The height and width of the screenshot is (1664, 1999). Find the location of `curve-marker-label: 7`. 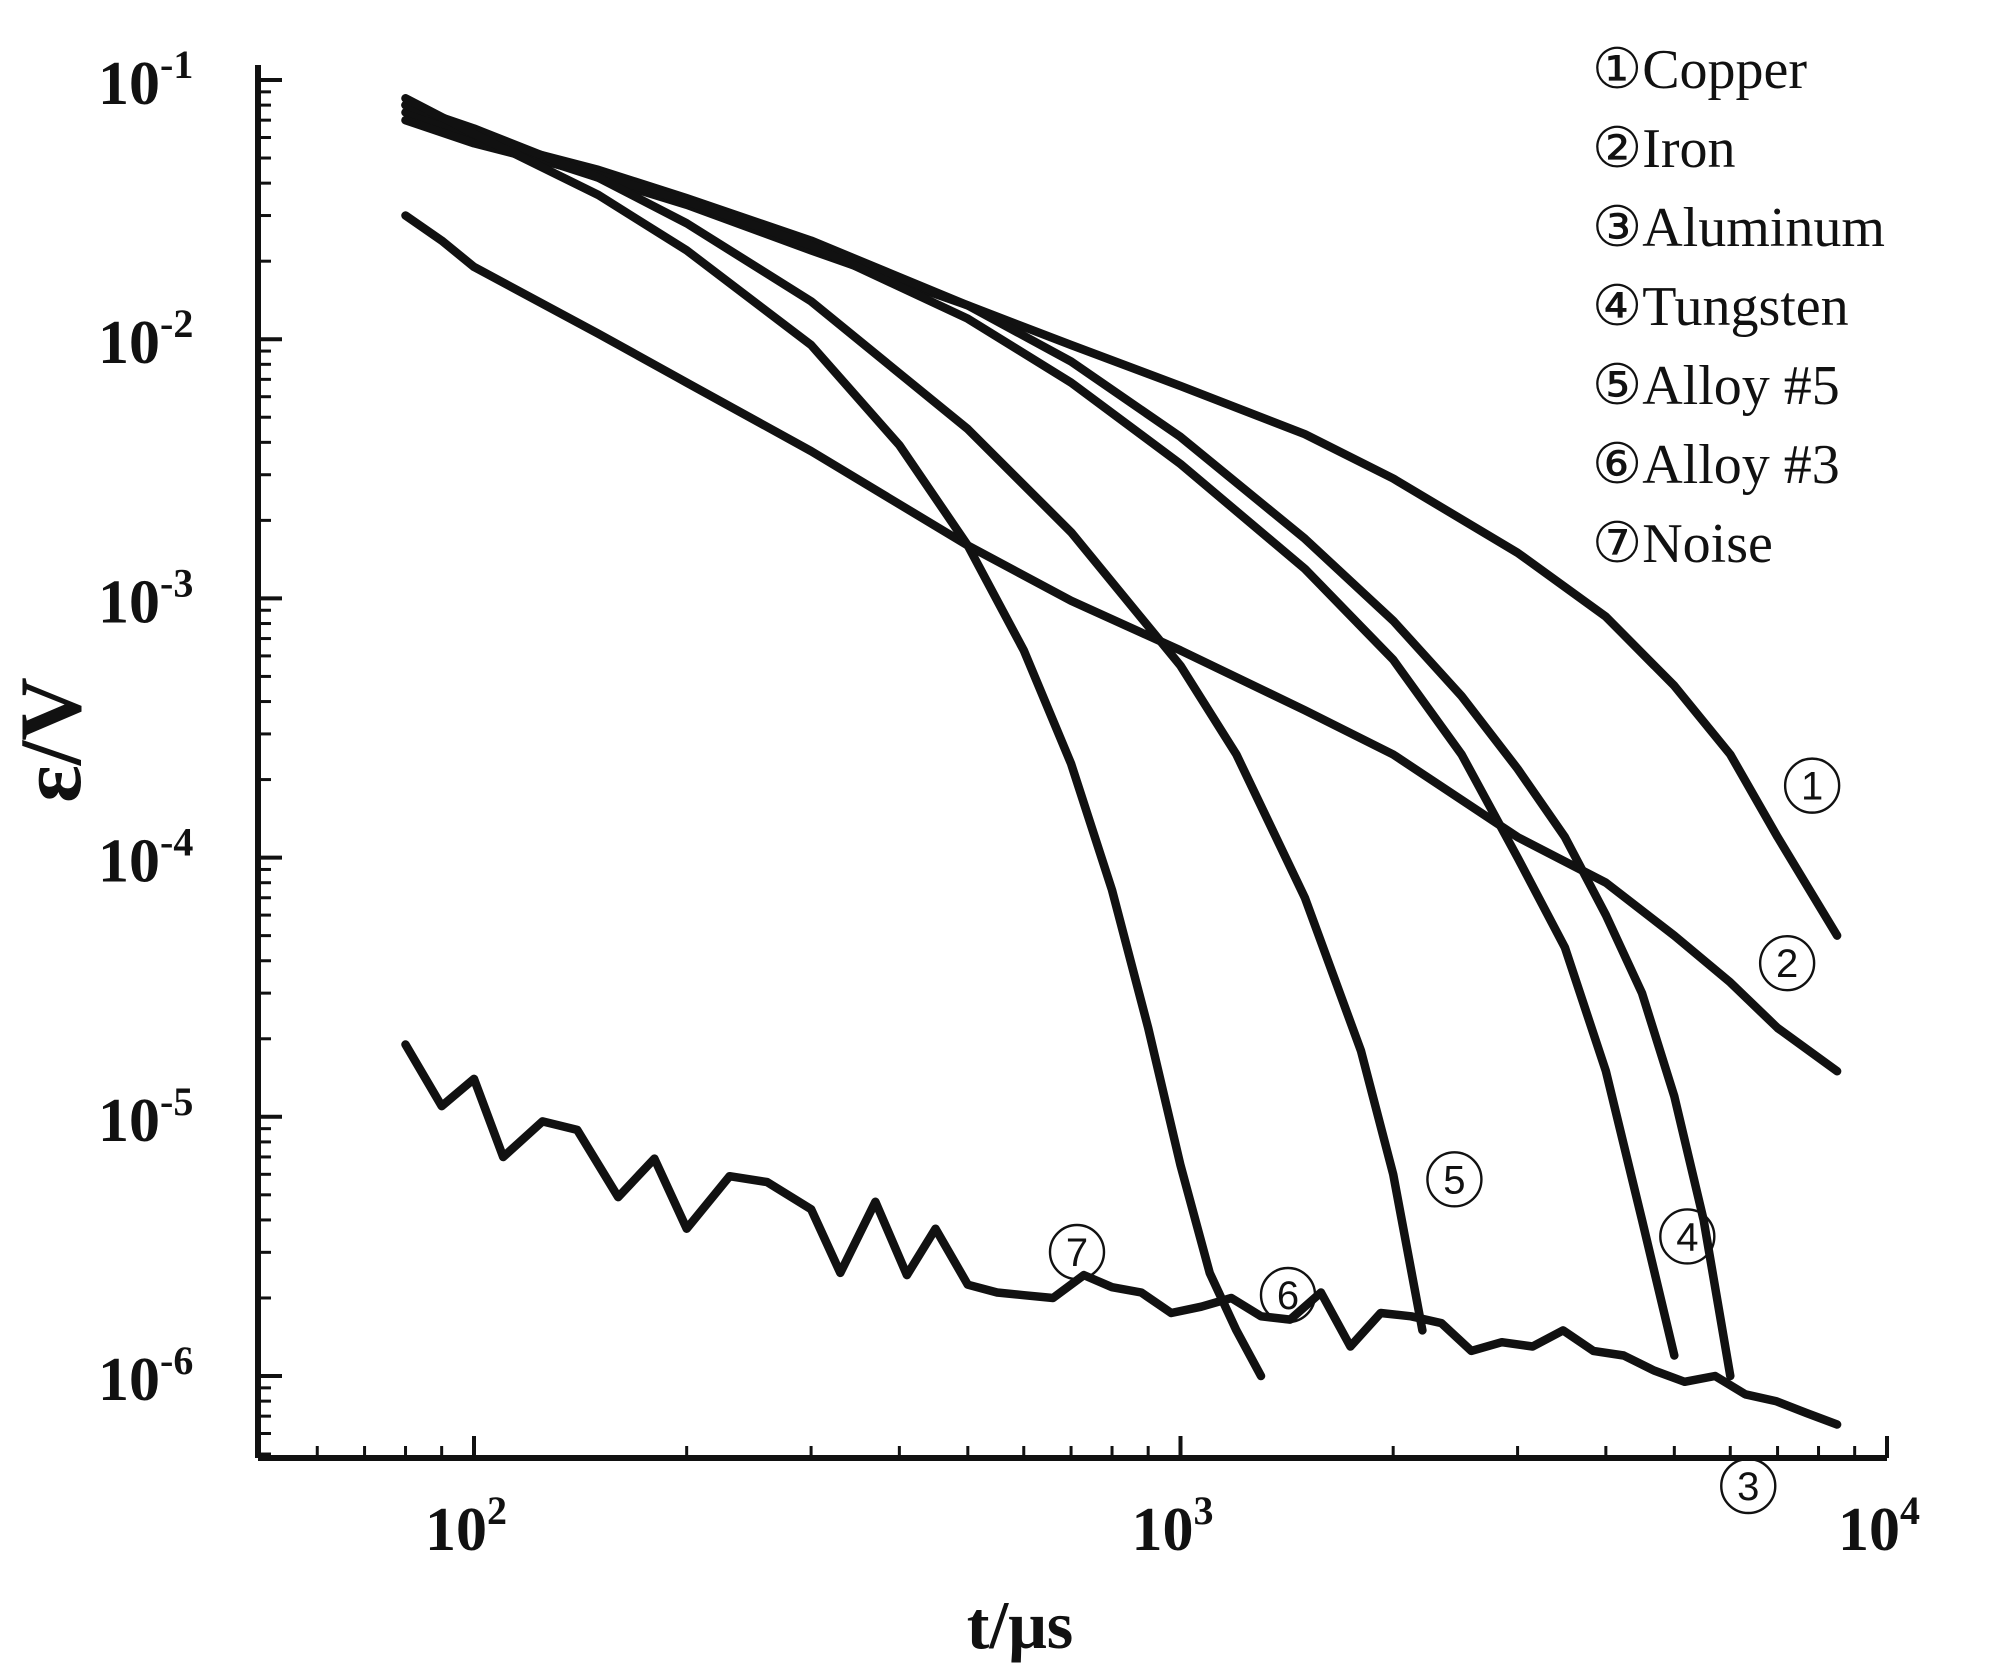

curve-marker-label: 7 is located at coordinates (1077, 1253).